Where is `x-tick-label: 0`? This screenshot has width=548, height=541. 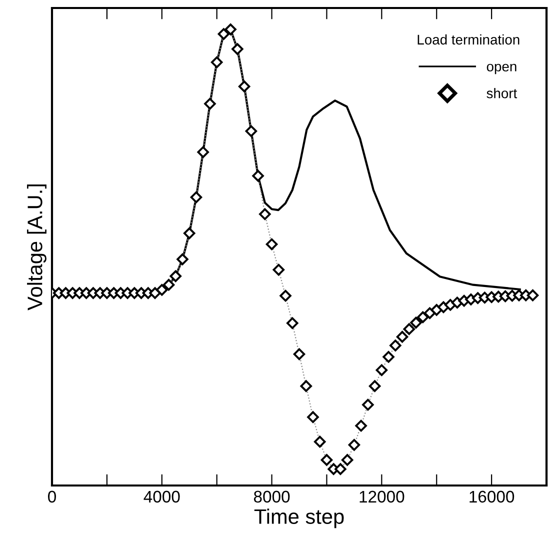 x-tick-label: 0 is located at coordinates (52, 496).